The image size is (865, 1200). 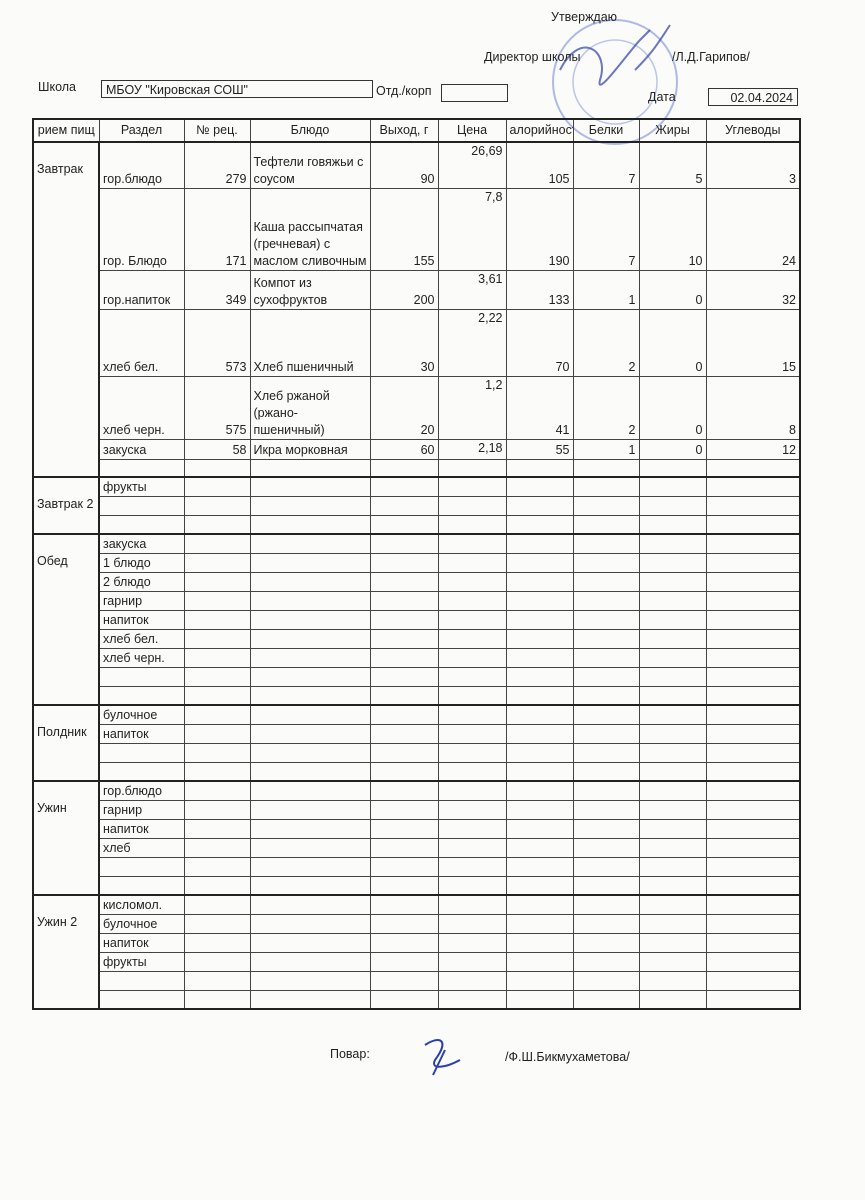 What do you see at coordinates (606, 407) in the screenshot?
I see `cell-protein: 2` at bounding box center [606, 407].